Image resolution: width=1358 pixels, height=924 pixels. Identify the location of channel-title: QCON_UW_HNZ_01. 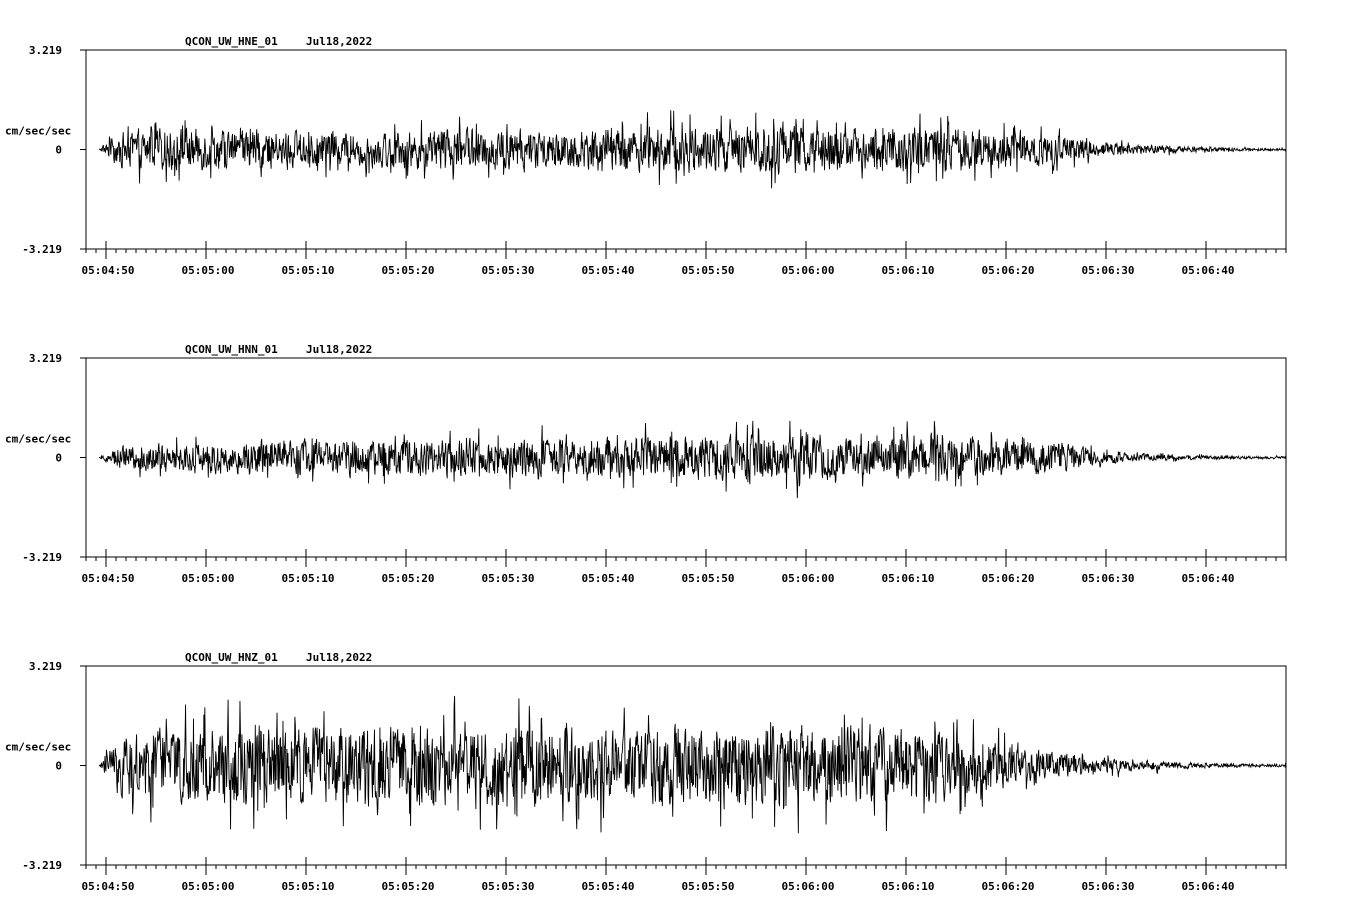
(231, 657).